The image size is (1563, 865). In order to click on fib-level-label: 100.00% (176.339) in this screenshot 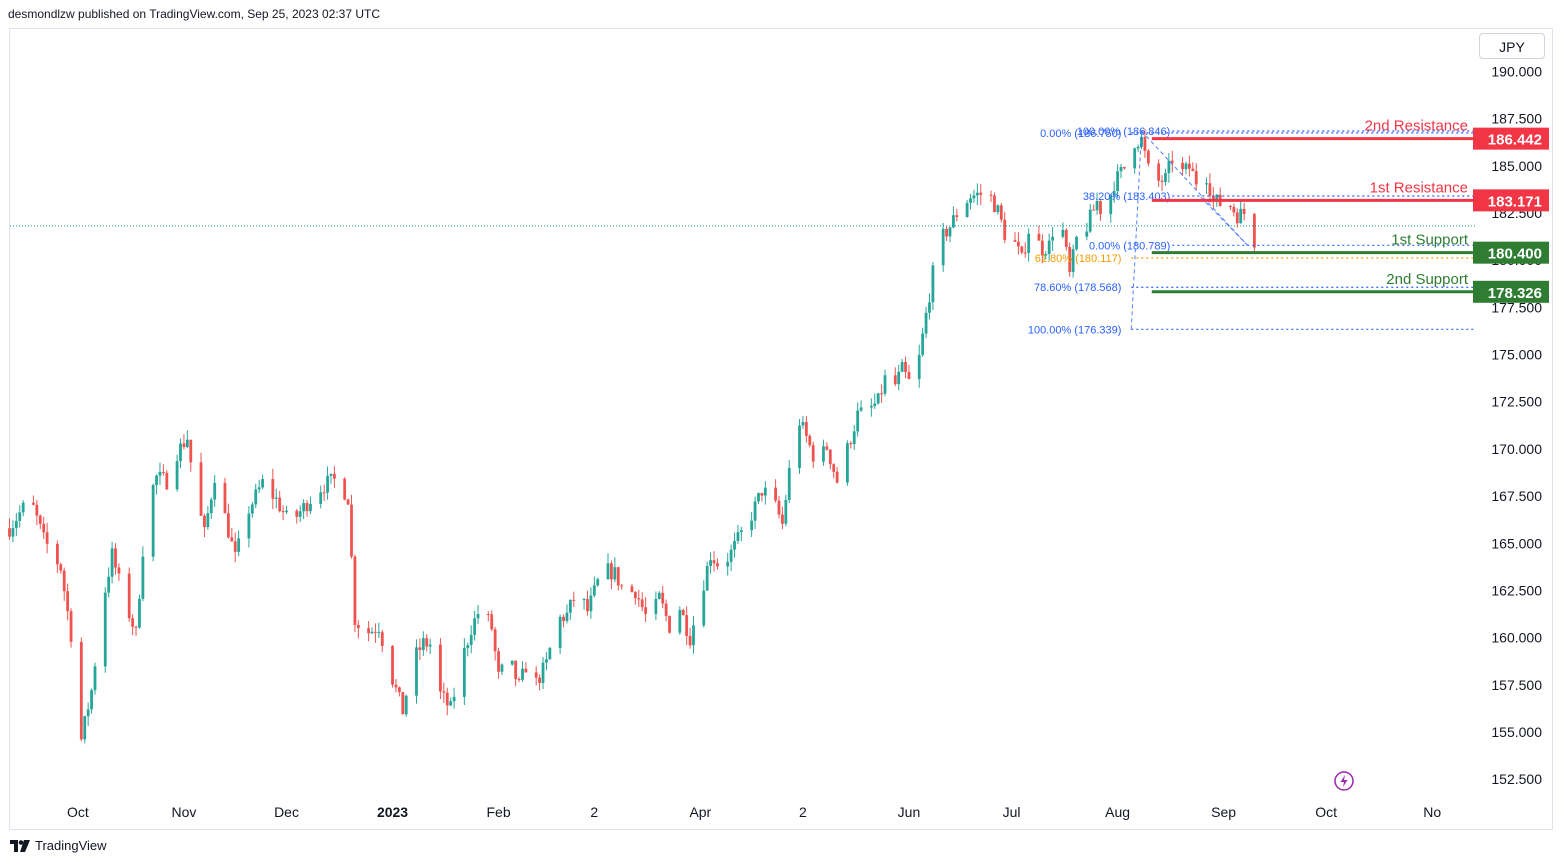, I will do `click(1075, 330)`.